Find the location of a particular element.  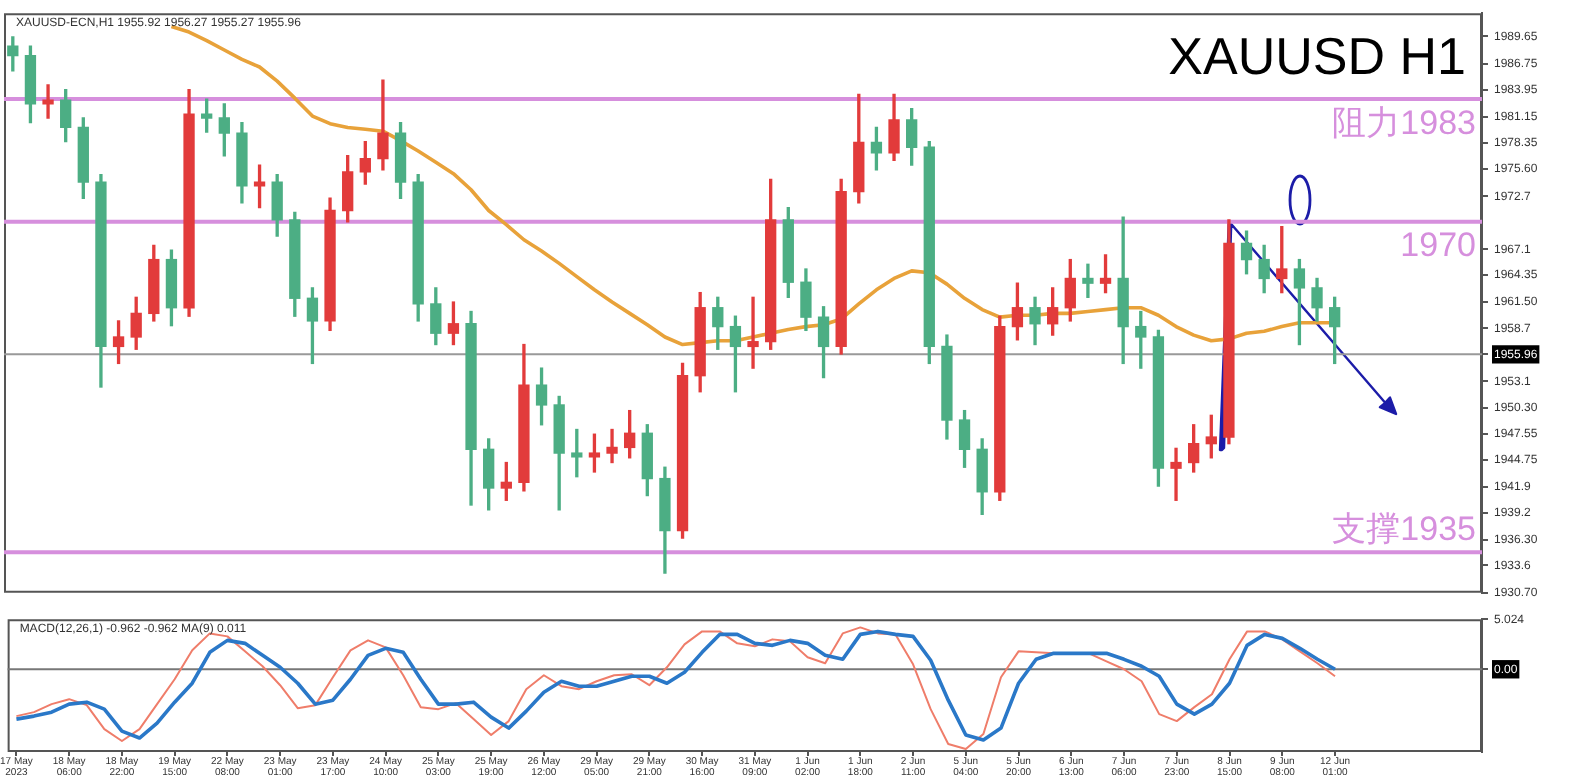

ref-line-label: 阻力1983 is located at coordinates (1404, 122).